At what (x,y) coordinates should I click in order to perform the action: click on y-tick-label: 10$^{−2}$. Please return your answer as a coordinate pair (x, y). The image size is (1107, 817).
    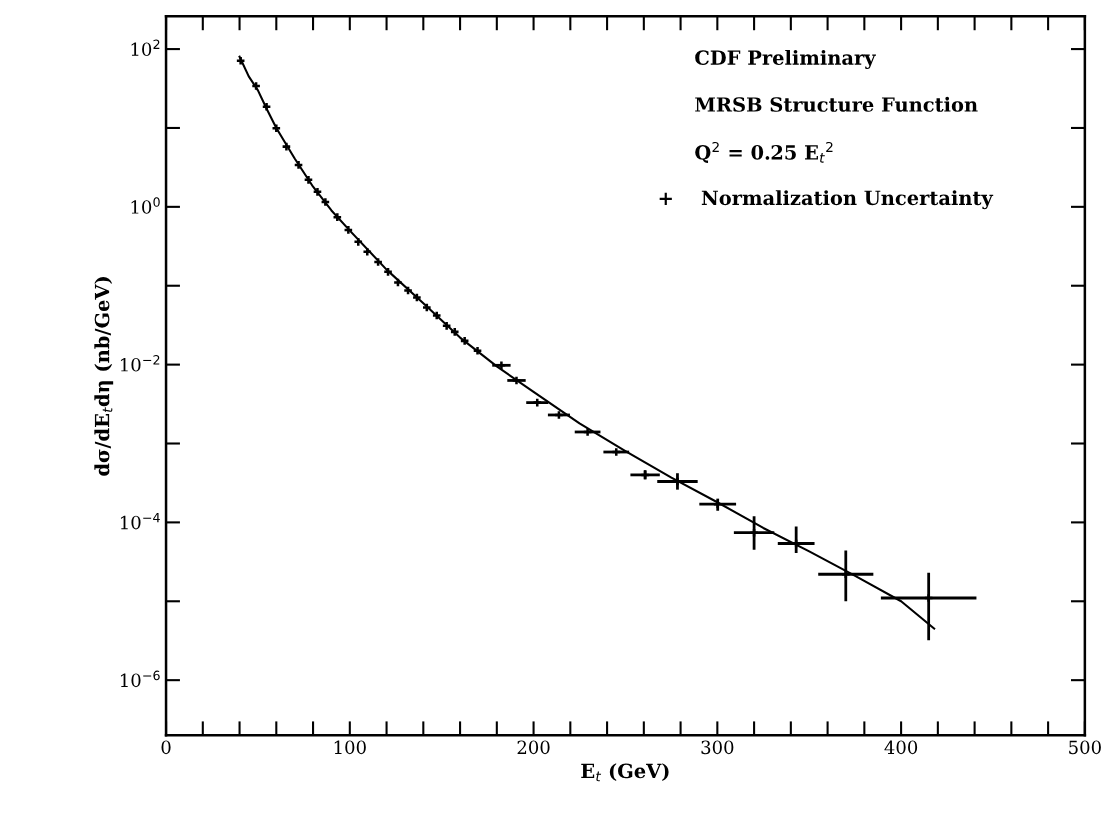
    Looking at the image, I should click on (140, 363).